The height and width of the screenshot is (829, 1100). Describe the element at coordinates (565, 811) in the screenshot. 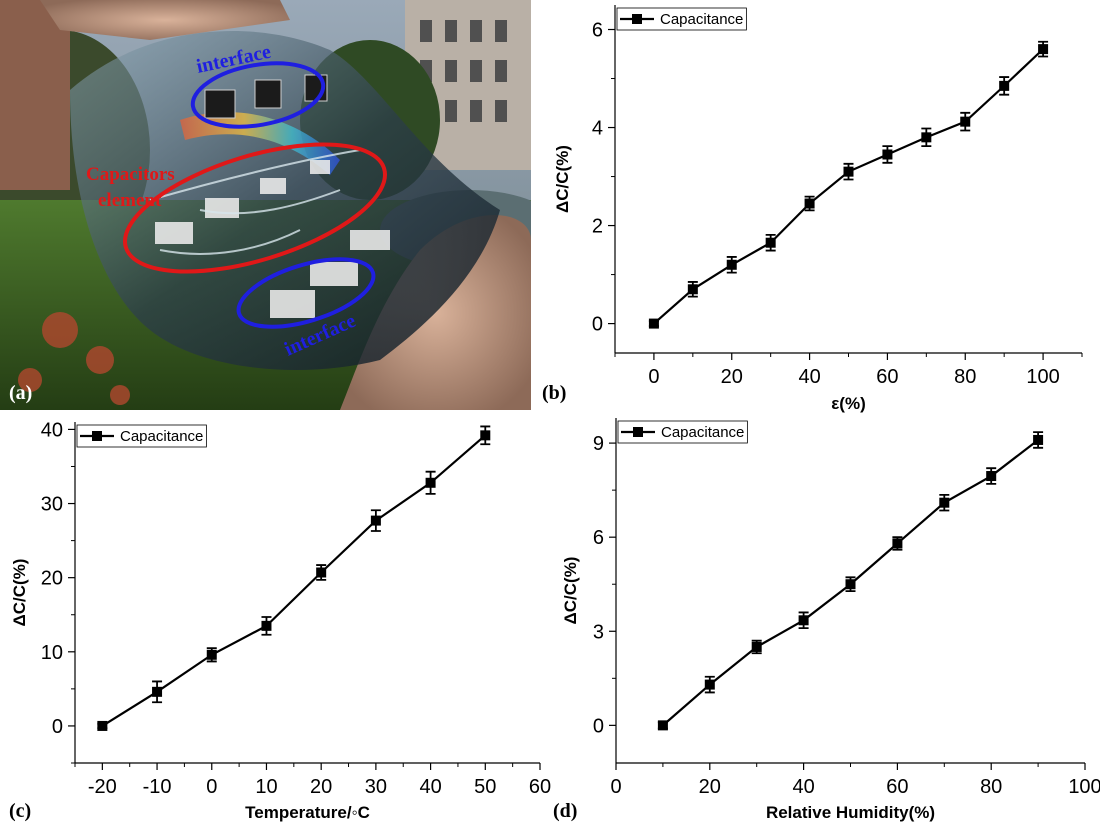

I see `panel-label-d: (d)` at that location.